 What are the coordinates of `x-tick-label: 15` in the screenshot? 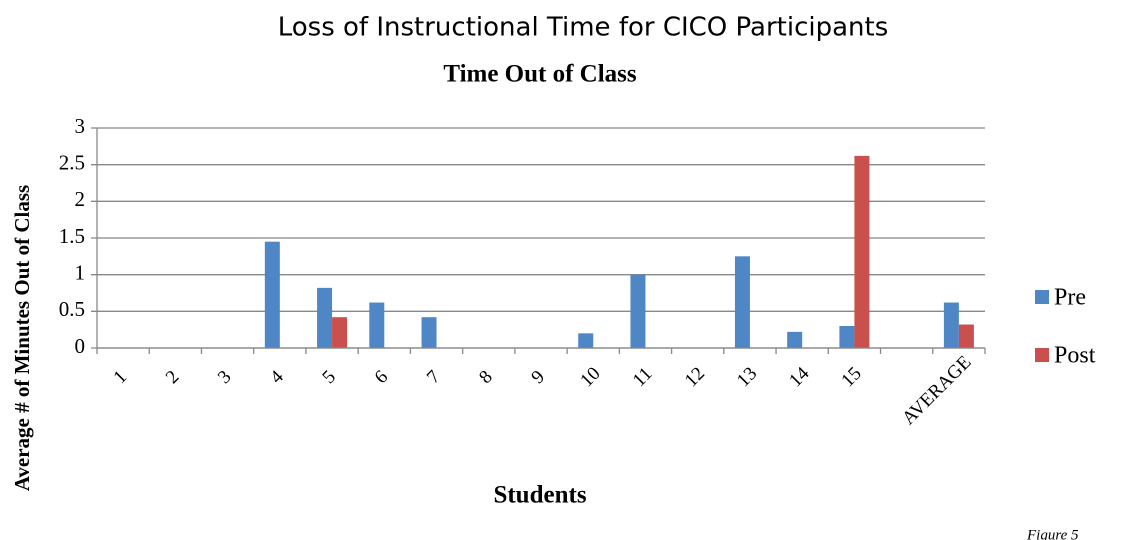 It's located at (851, 377).